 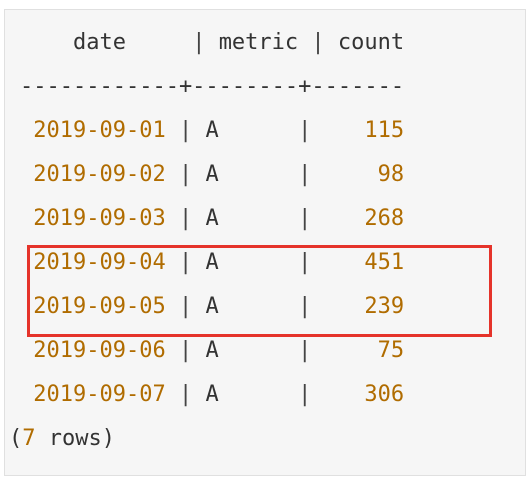 I want to click on table-row: 2019-09-07 | A | 306, so click(x=219, y=394).